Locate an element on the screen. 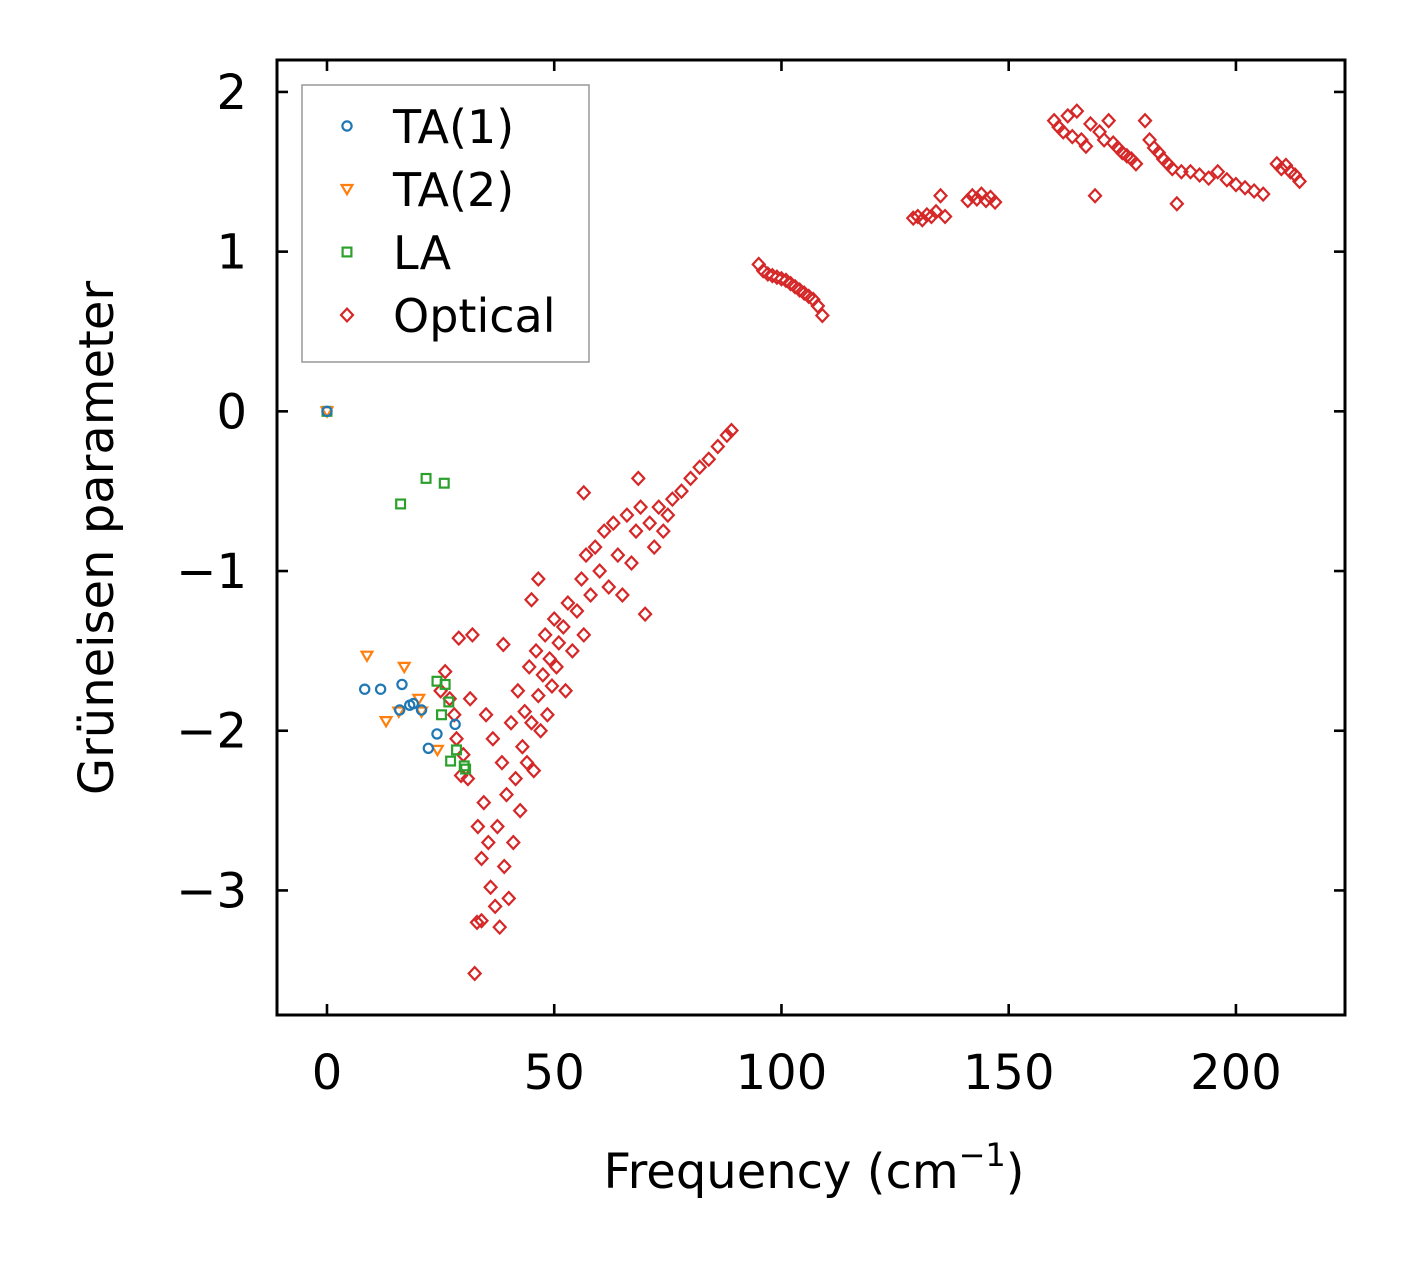 The image size is (1406, 1269). legend-label: TA(2) is located at coordinates (453, 190).